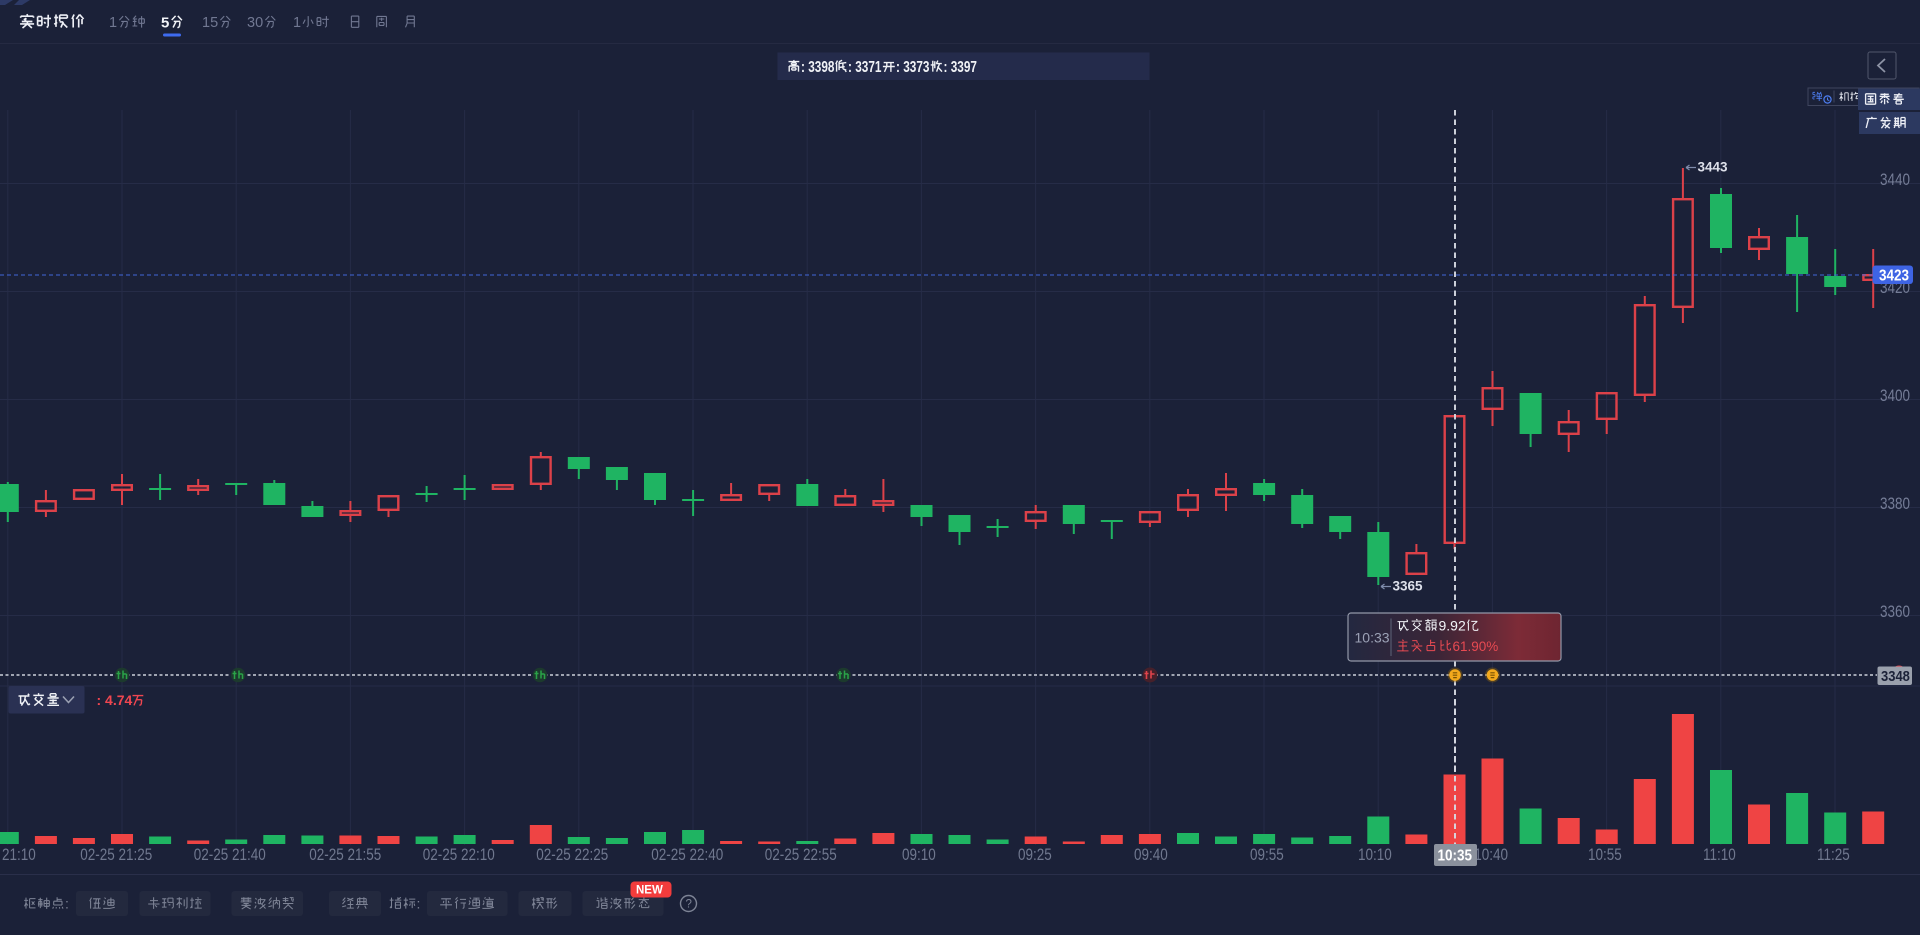 This screenshot has height=935, width=1920. I want to click on svg-text: 10:55, so click(1605, 855).